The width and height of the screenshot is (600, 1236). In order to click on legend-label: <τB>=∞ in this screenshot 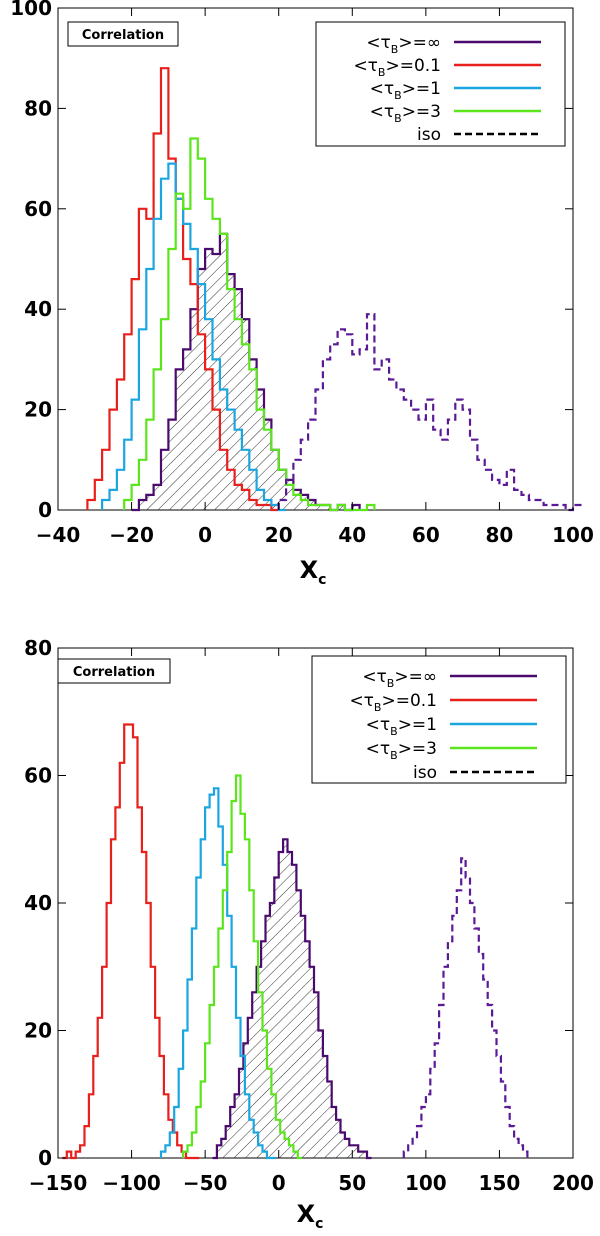, I will do `click(399, 678)`.